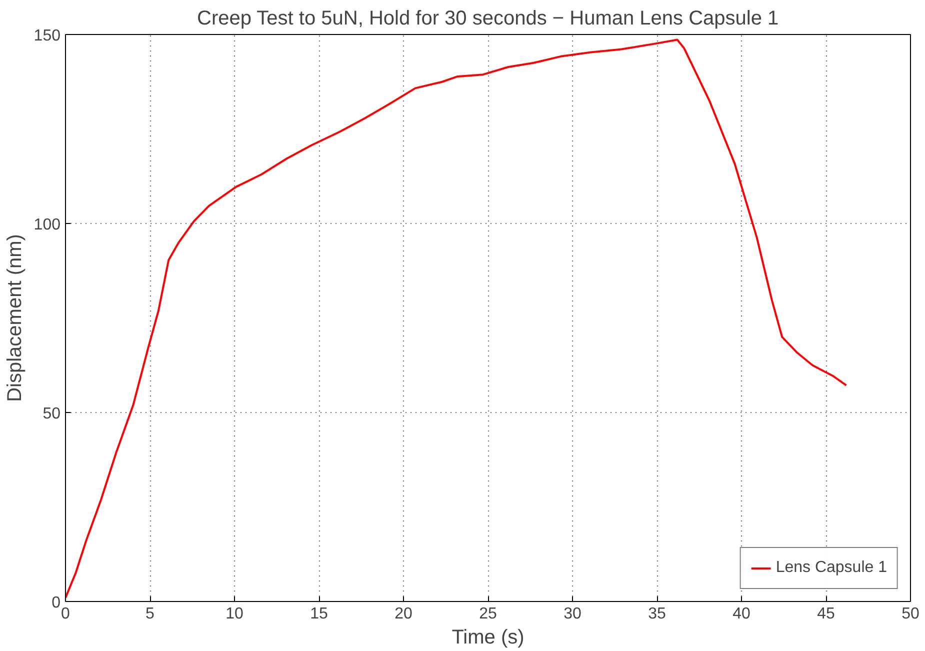 The image size is (925, 651). Describe the element at coordinates (403, 614) in the screenshot. I see `x-tick-label: 20` at that location.